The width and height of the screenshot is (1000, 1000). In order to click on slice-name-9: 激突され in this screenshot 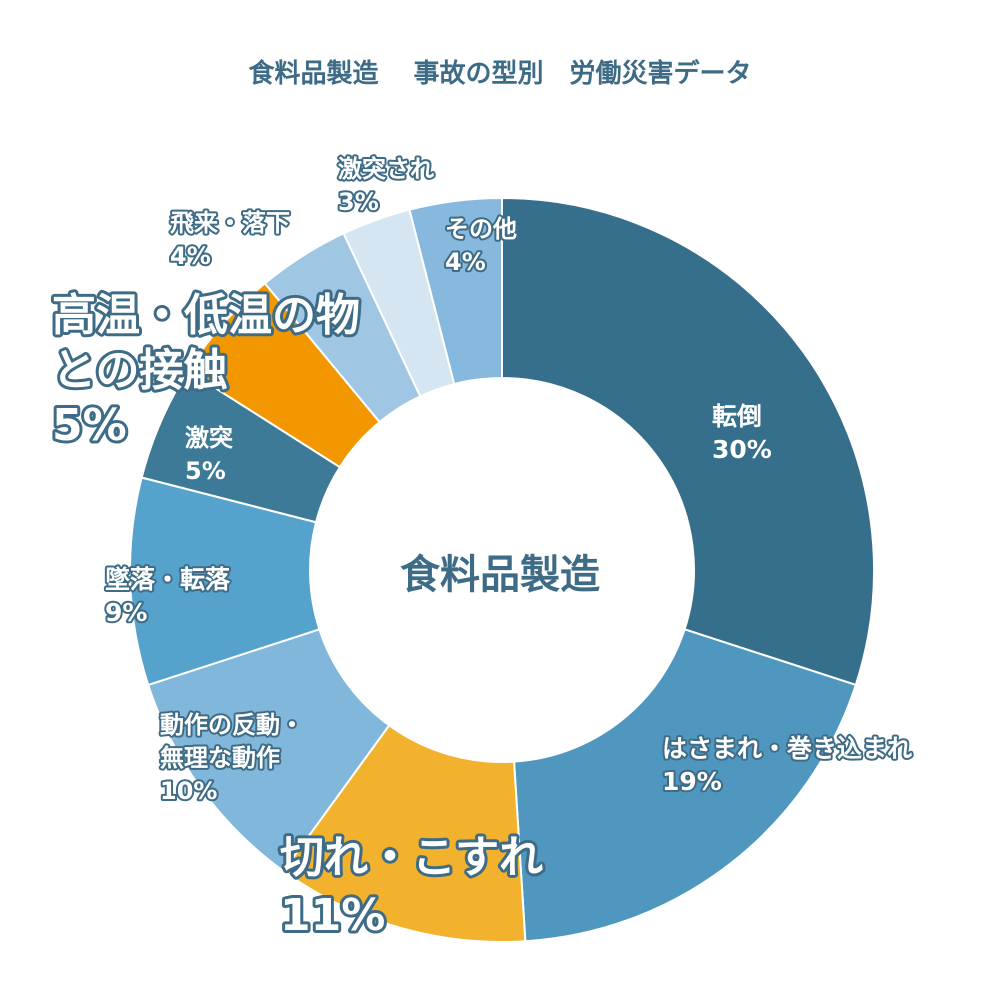, I will do `click(386, 169)`.